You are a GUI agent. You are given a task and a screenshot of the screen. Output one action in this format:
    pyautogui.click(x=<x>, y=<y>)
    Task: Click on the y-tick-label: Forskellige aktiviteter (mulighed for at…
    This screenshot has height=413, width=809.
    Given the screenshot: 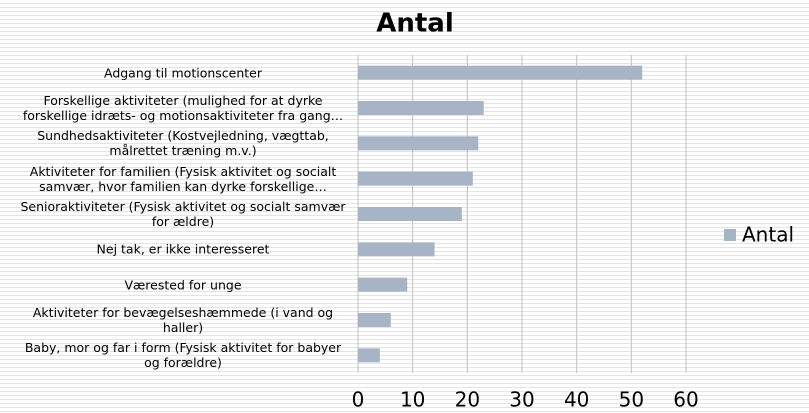 What is the action you would take?
    pyautogui.click(x=183, y=108)
    